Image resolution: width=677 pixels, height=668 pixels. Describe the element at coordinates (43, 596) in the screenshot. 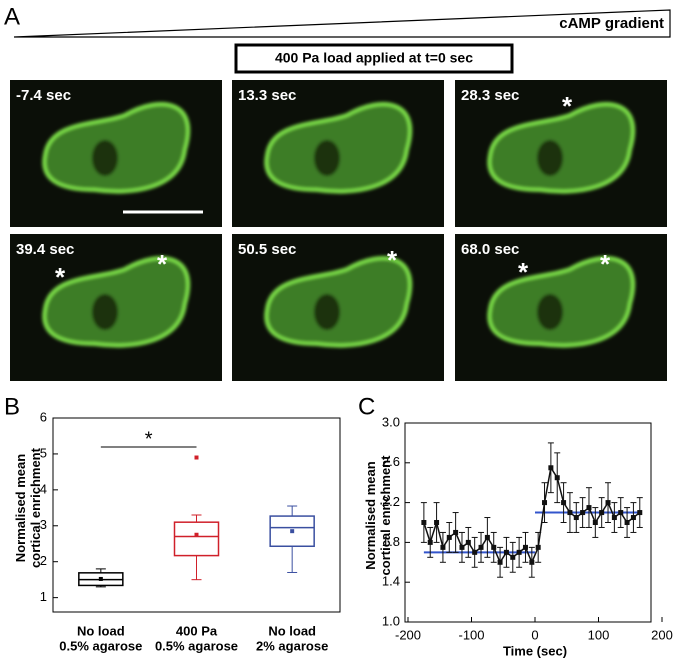

I see `y-tick-label: 1` at that location.